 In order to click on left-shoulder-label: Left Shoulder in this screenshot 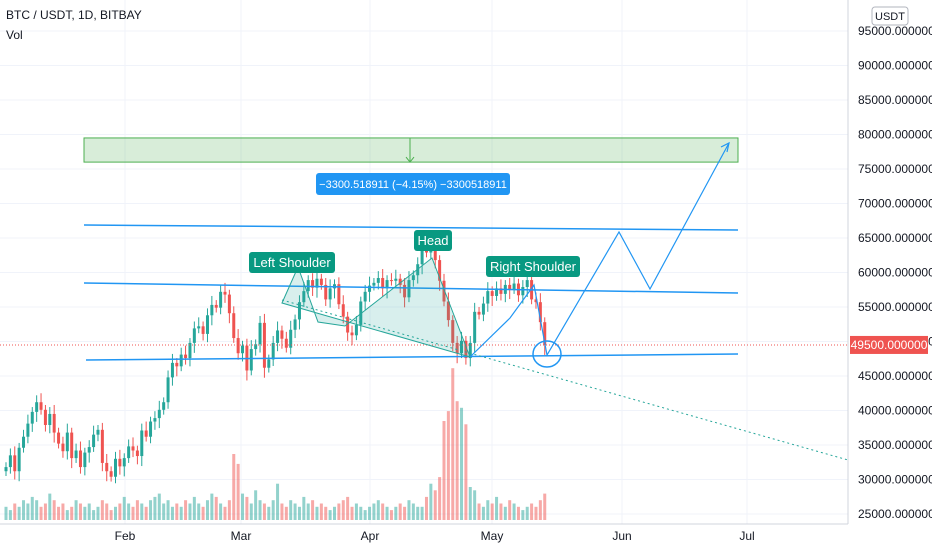, I will do `click(292, 262)`.